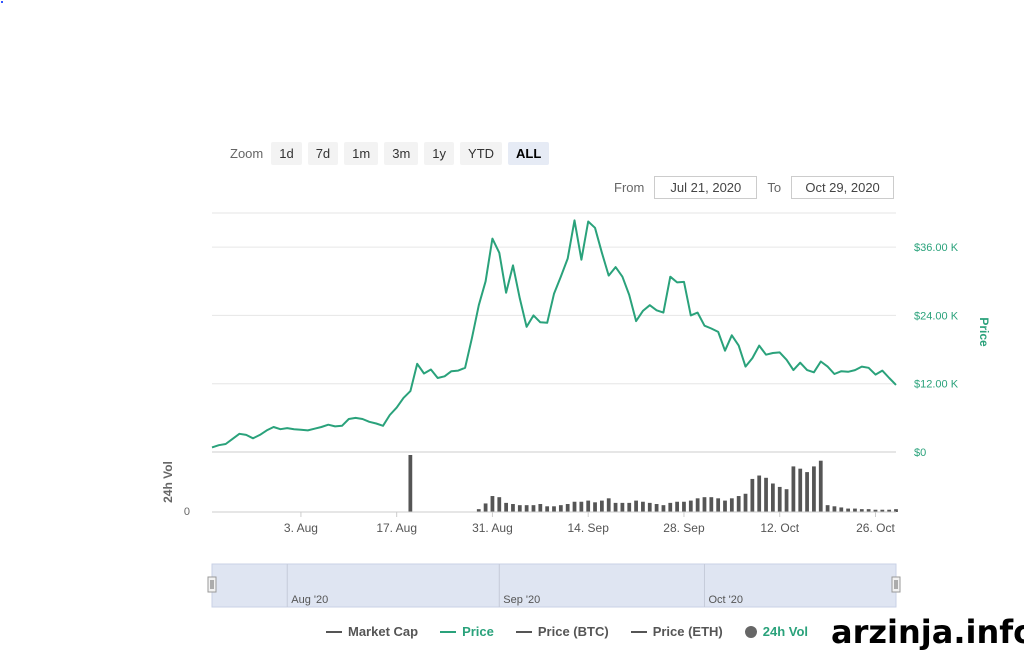 The height and width of the screenshot is (651, 1024). I want to click on price-tick-label: $24.00 K, so click(936, 316).